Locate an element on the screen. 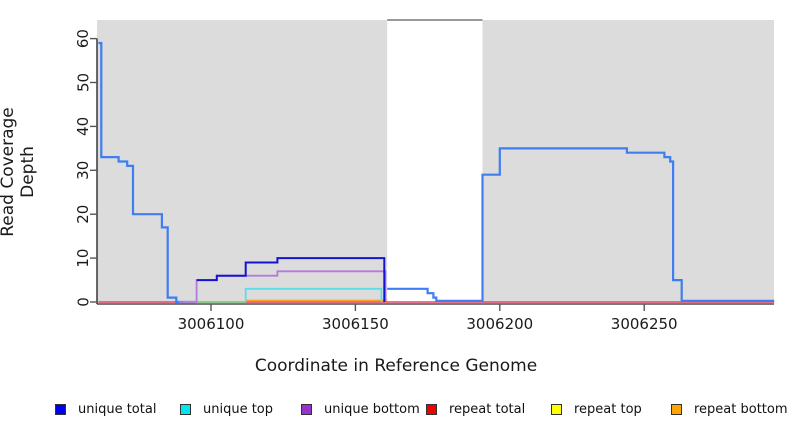 The height and width of the screenshot is (432, 792). legend-item-unique-top: unique top is located at coordinates (226, 409).